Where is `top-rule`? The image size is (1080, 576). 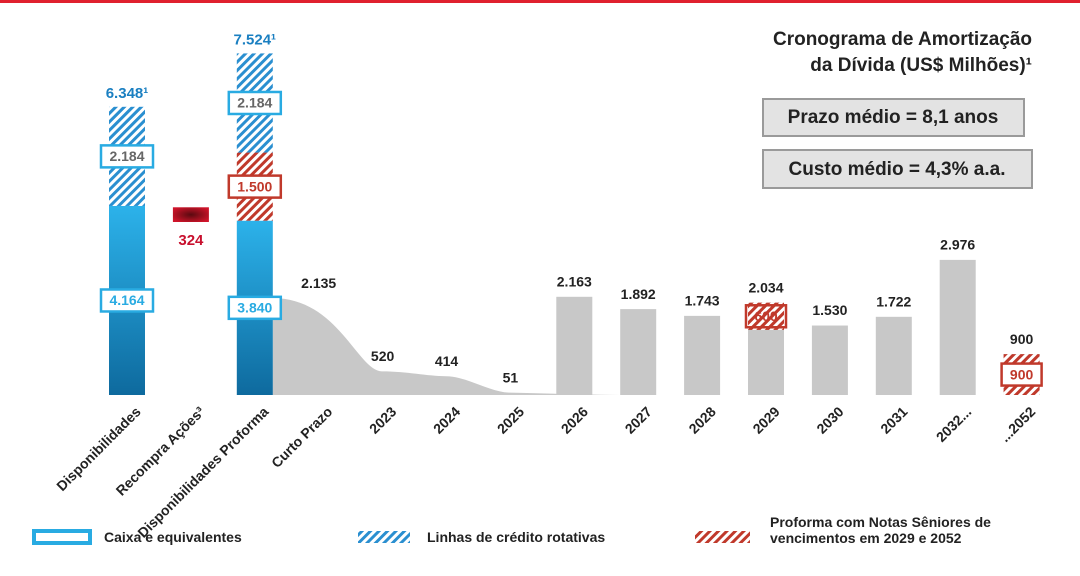
top-rule is located at coordinates (540, 1).